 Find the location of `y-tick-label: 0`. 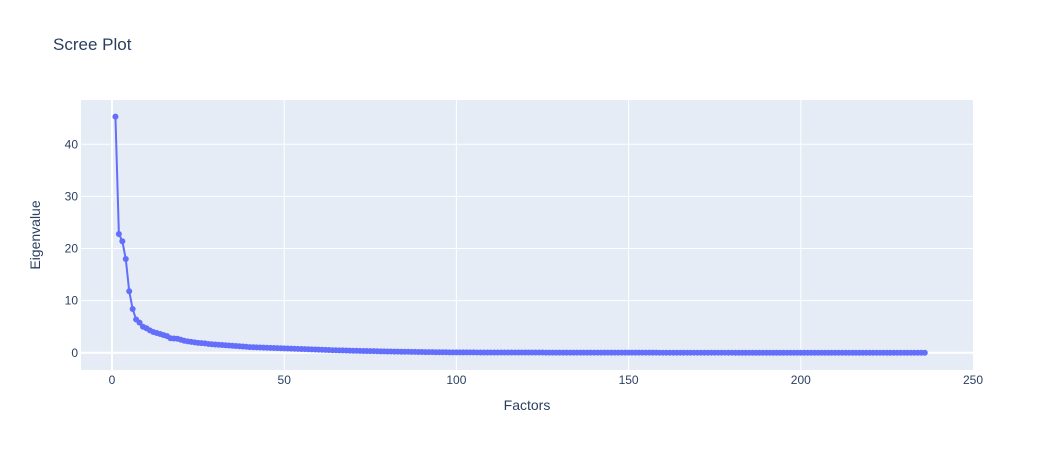

y-tick-label: 0 is located at coordinates (74, 353).